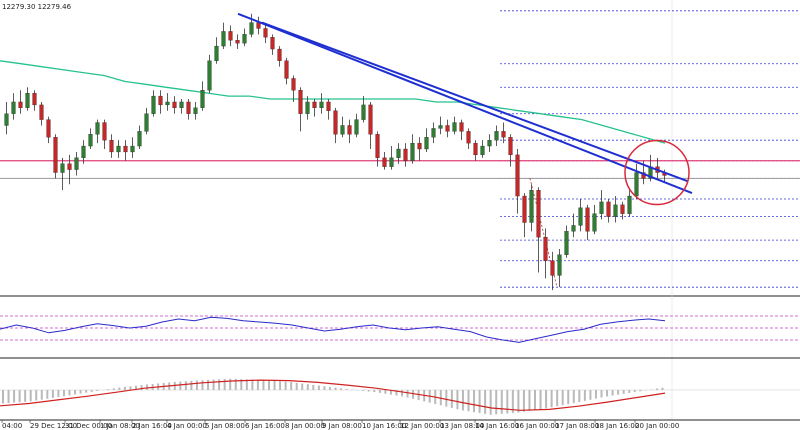 This screenshot has height=430, width=800. Describe the element at coordinates (657, 426) in the screenshot. I see `x-tick-label: 20 Jan 00:00` at that location.